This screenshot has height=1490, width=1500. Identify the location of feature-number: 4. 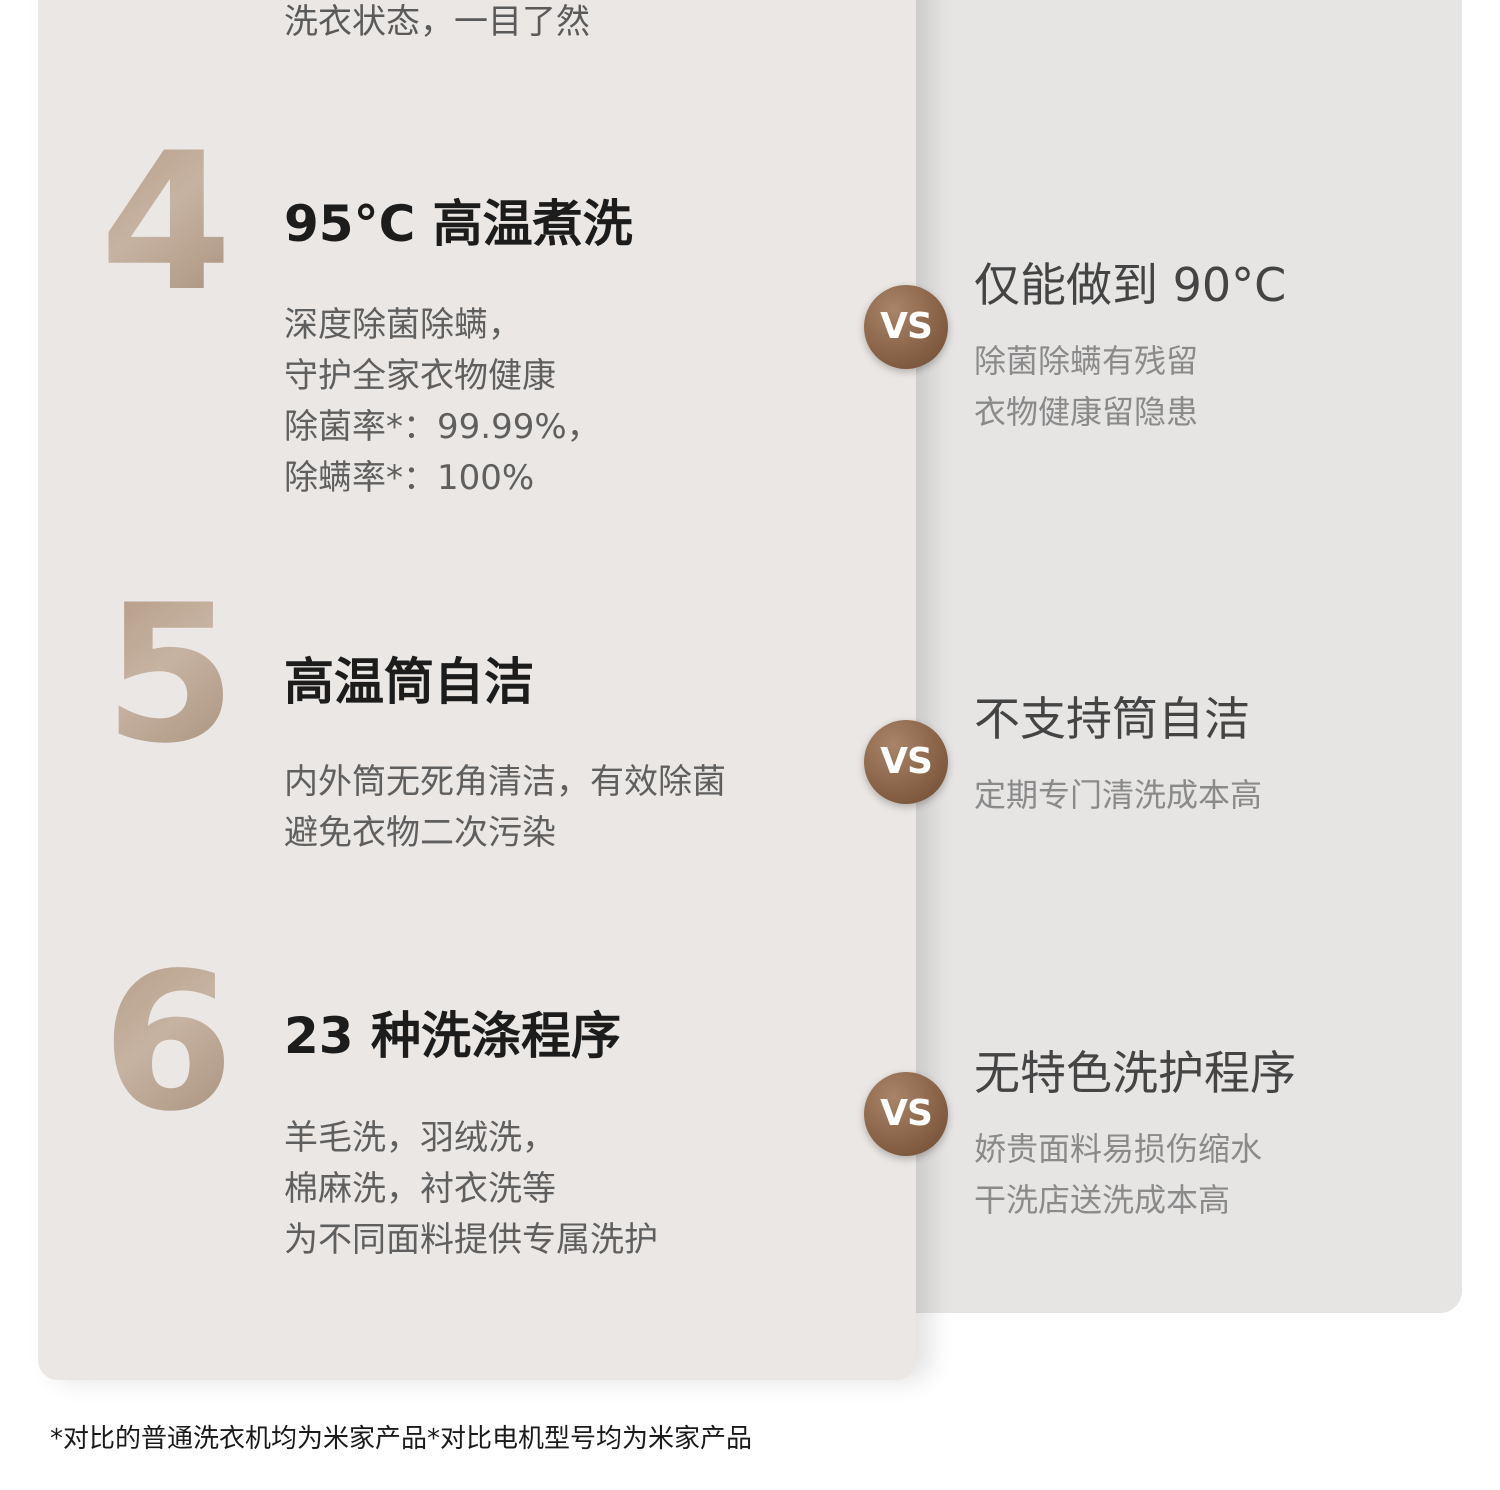
(166, 222).